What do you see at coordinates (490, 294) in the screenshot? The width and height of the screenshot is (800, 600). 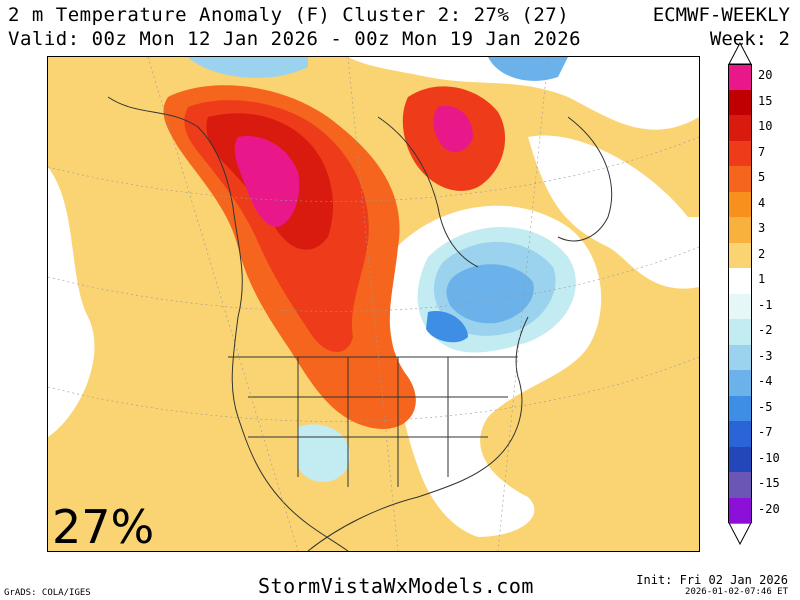 I see `cold-anomaly-inner` at bounding box center [490, 294].